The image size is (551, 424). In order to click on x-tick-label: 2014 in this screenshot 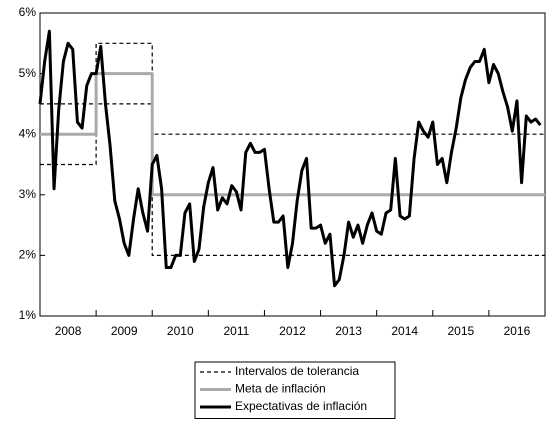, I will do `click(404, 331)`.